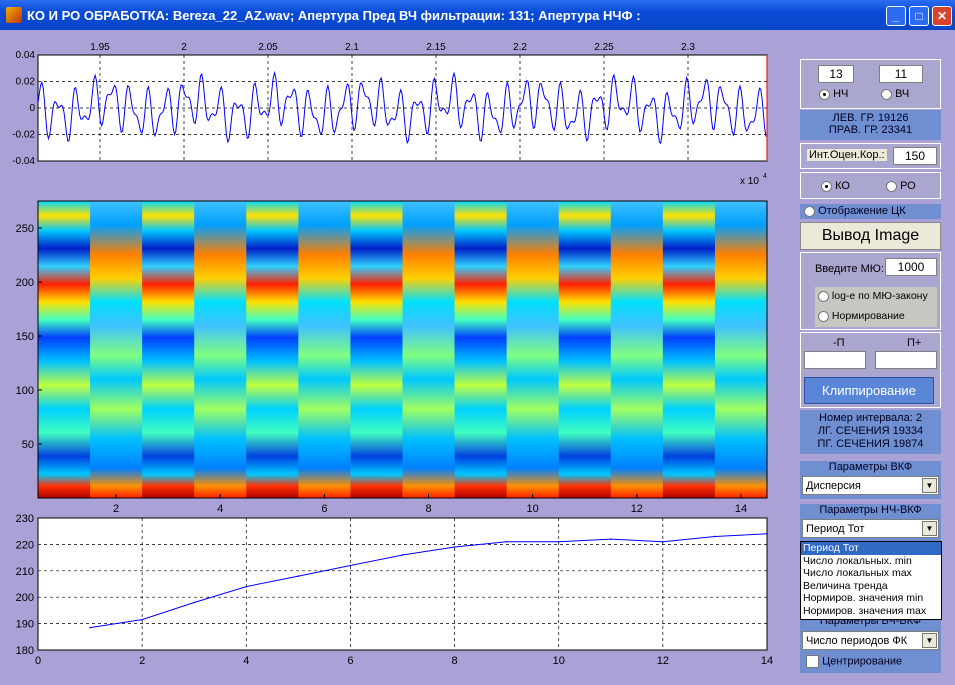  What do you see at coordinates (870, 485) in the screenshot?
I see `vkf-select: Дисперсия ▼` at bounding box center [870, 485].